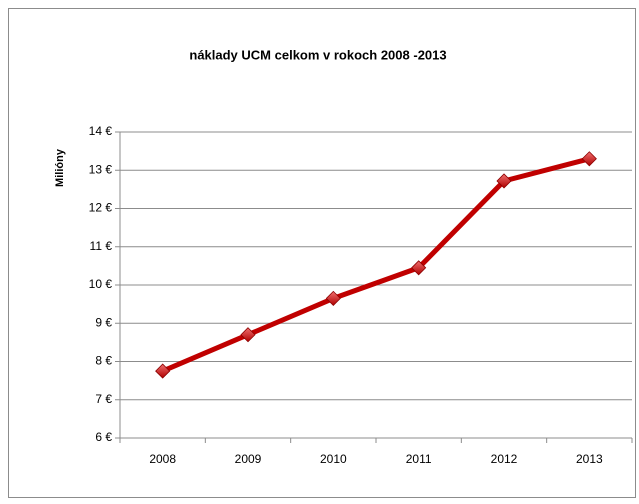 The height and width of the screenshot is (504, 639). I want to click on y-tick-label: 8 €, so click(103, 361).